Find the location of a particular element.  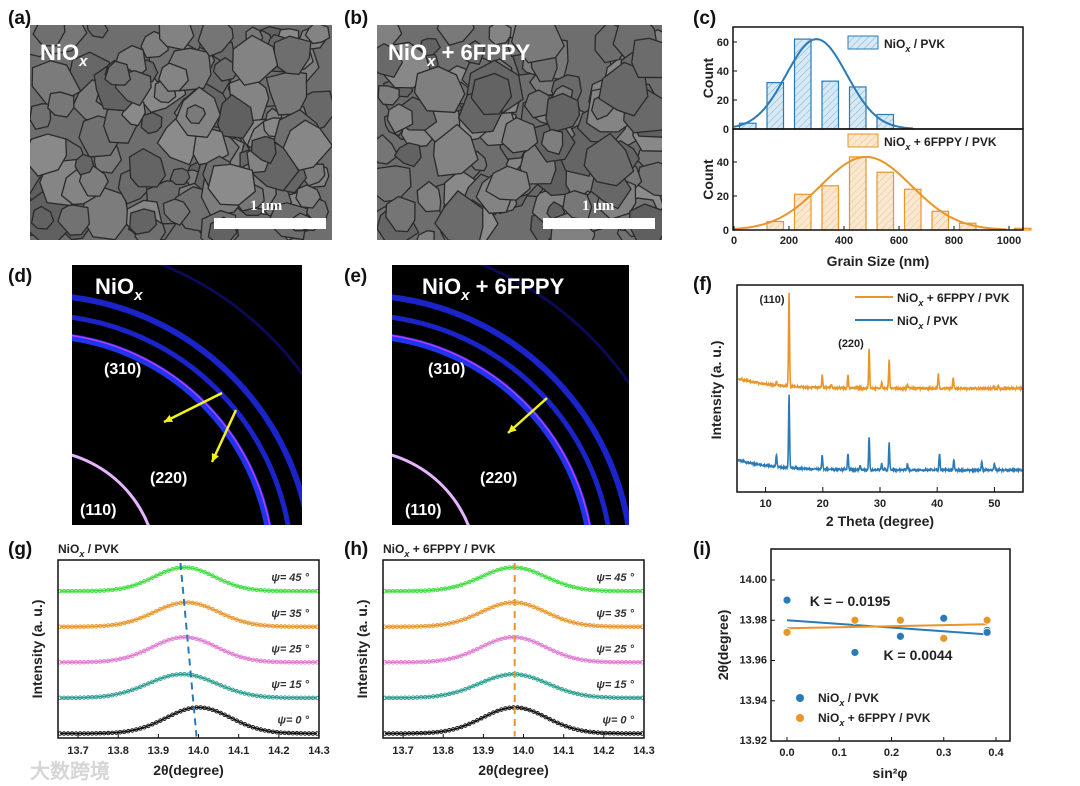

watermark: 大数跨境 is located at coordinates (70, 771).